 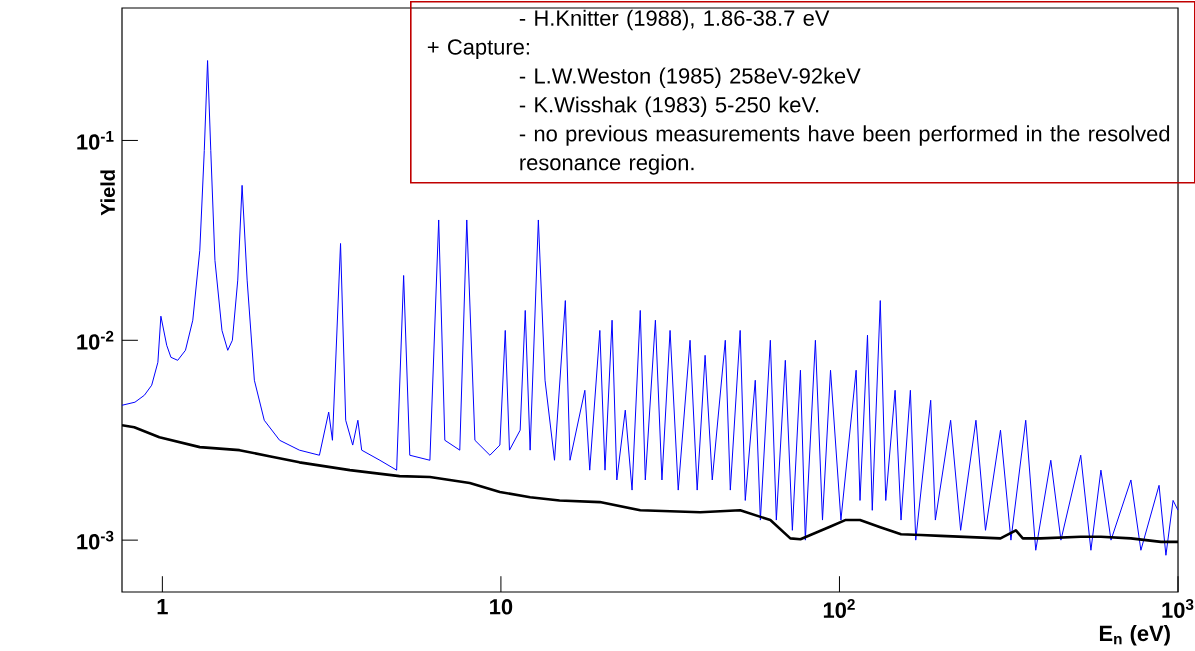 I want to click on y-tick-label: 10$^{-2}$, so click(x=95, y=340).